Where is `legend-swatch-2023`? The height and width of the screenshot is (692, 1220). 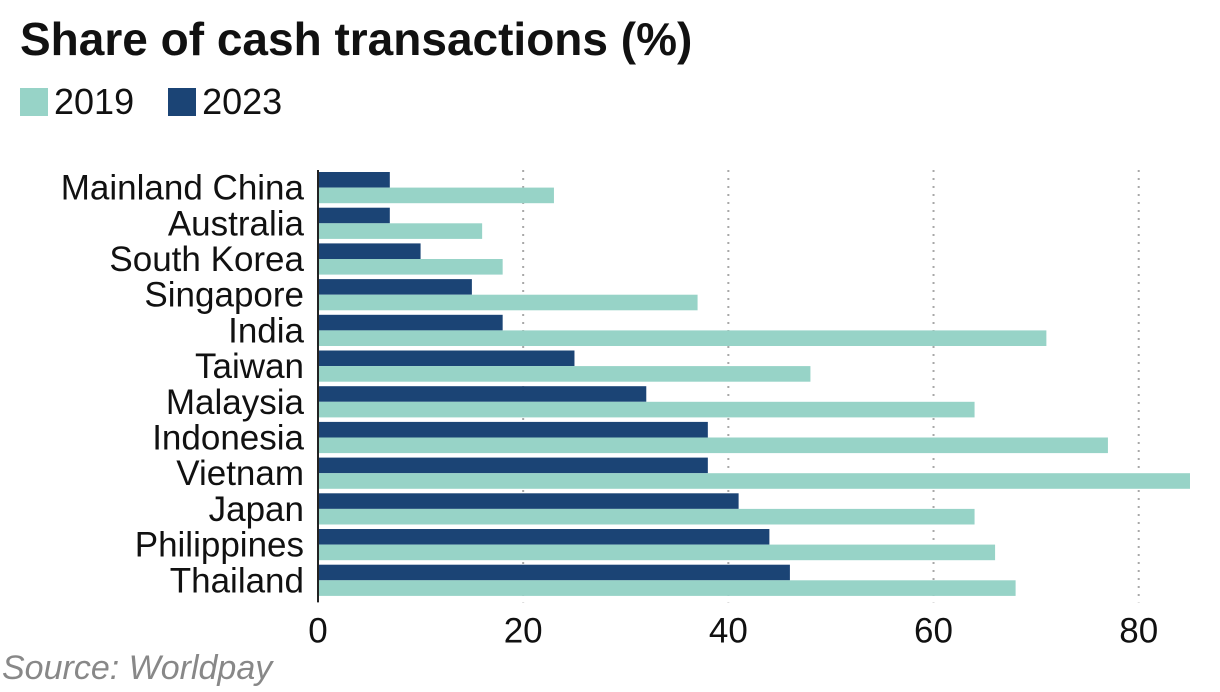
legend-swatch-2023 is located at coordinates (182, 102).